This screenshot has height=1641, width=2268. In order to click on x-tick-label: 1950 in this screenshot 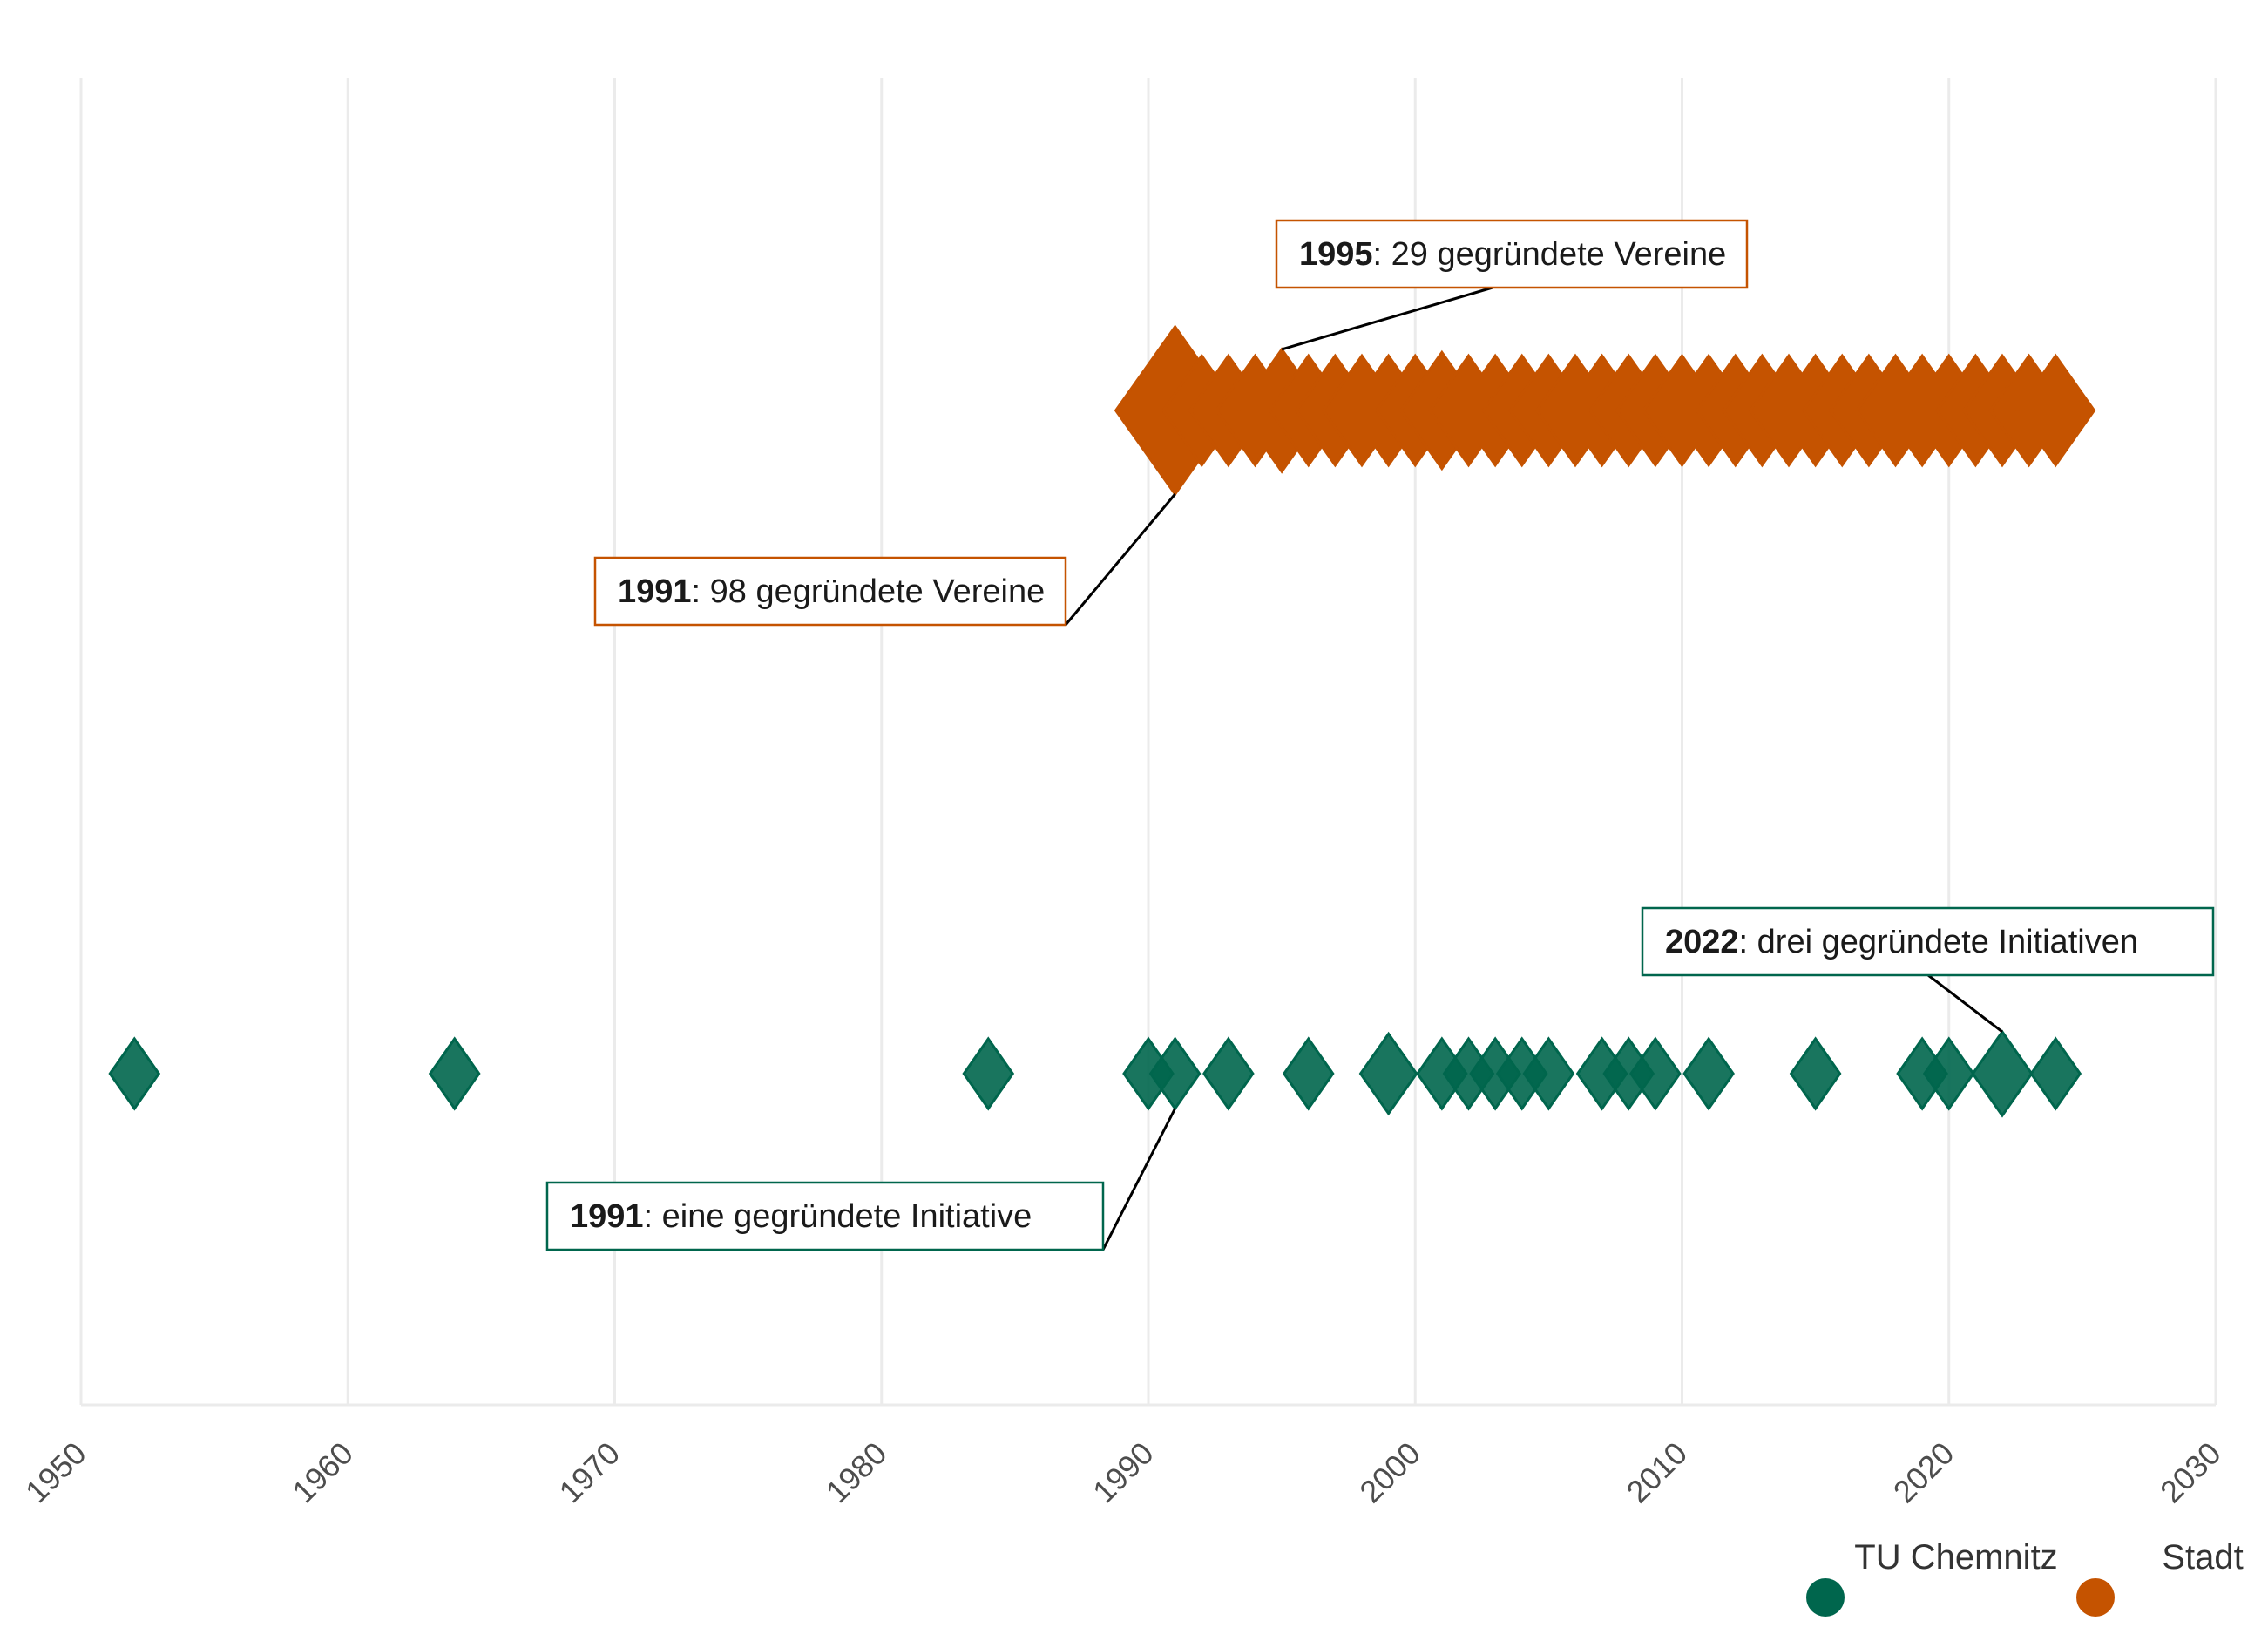, I will do `click(55, 1472)`.